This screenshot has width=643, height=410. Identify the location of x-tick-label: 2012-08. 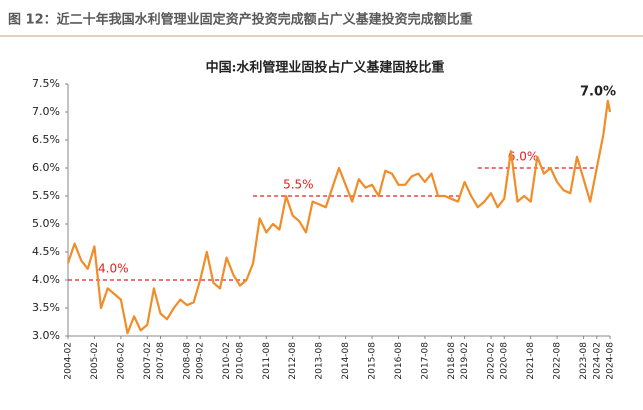
(293, 361).